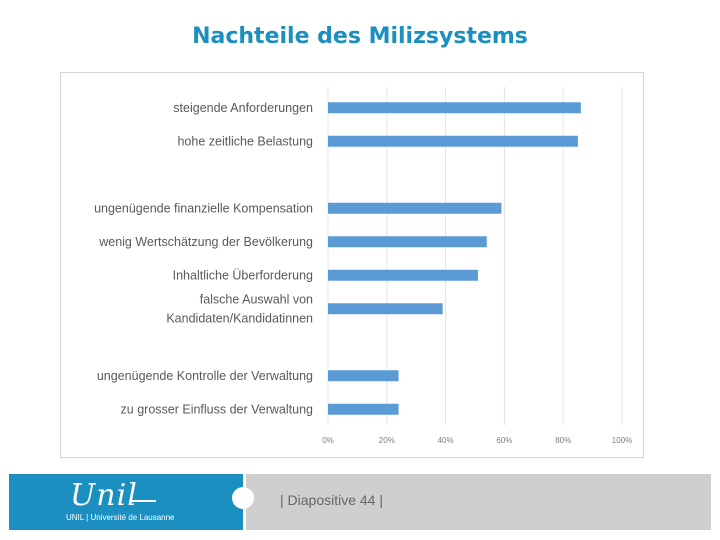 This screenshot has width=720, height=540. Describe the element at coordinates (256, 299) in the screenshot. I see `category-label: falsche Auswahl von` at that location.